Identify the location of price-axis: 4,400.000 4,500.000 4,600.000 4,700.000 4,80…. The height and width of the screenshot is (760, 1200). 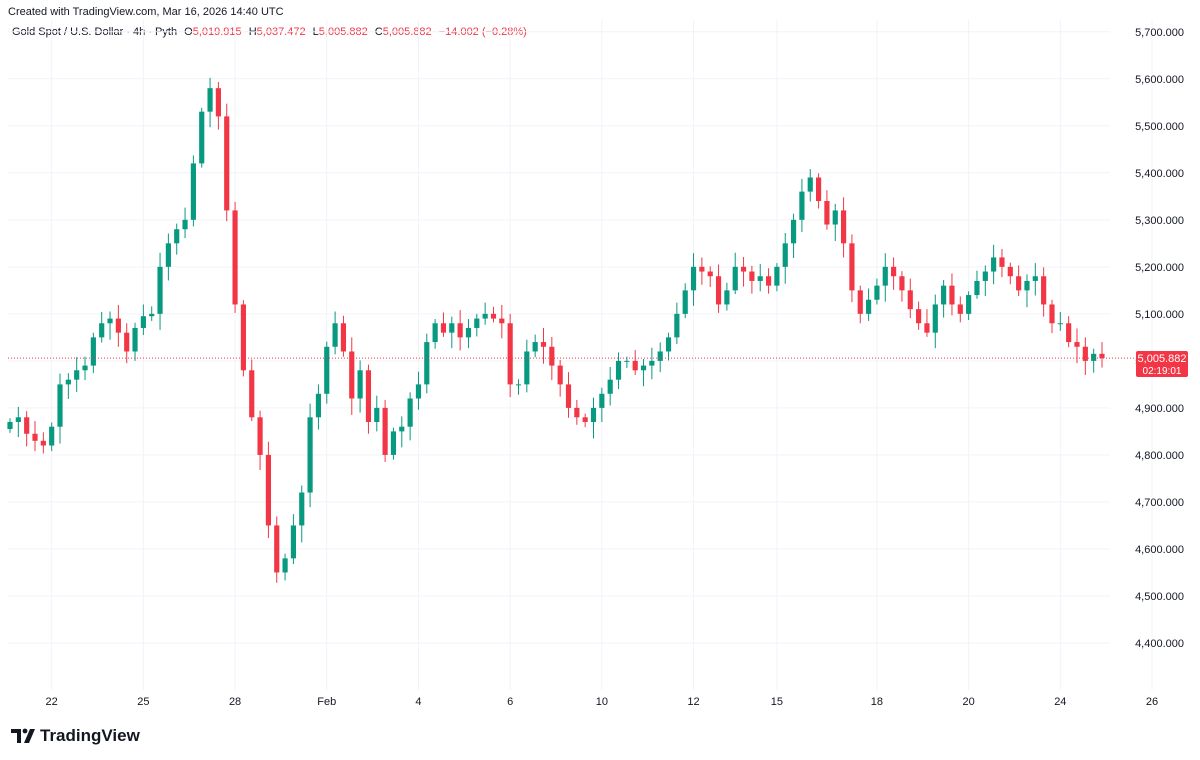
(1159, 338).